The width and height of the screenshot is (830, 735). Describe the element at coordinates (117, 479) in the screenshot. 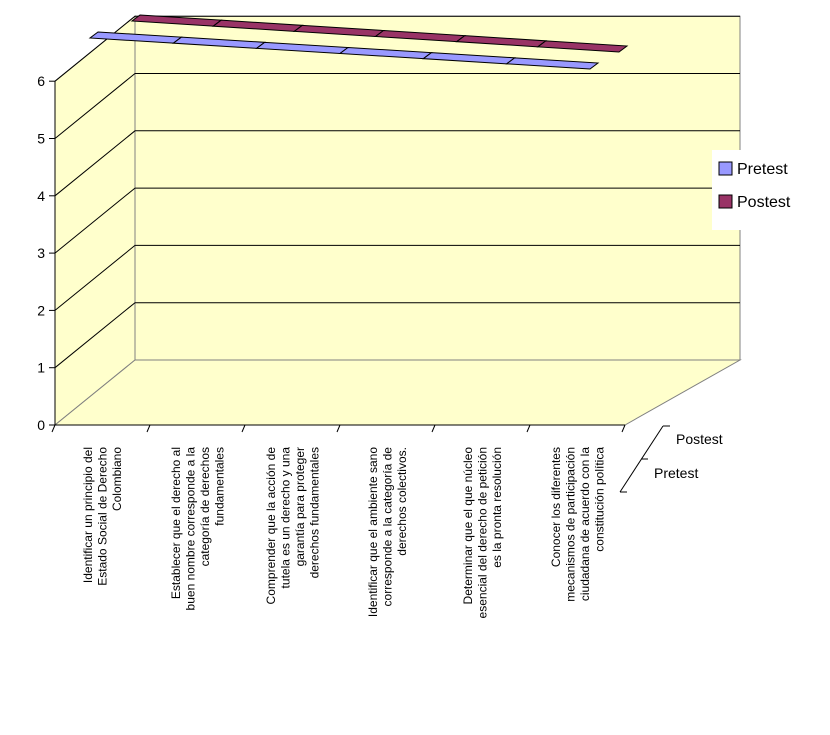

I see `category-label-line: Colombiano` at that location.